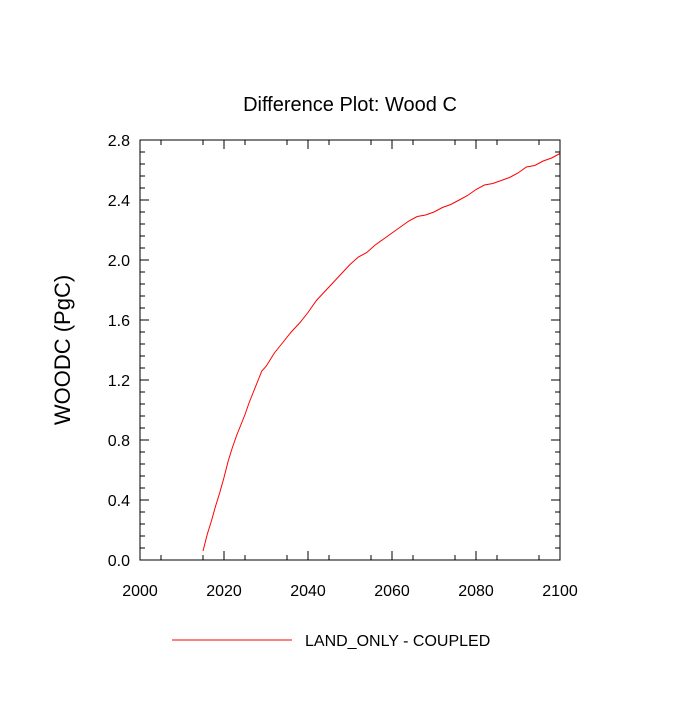 This screenshot has height=705, width=700. I want to click on y-tick-label: 2.8, so click(119, 141).